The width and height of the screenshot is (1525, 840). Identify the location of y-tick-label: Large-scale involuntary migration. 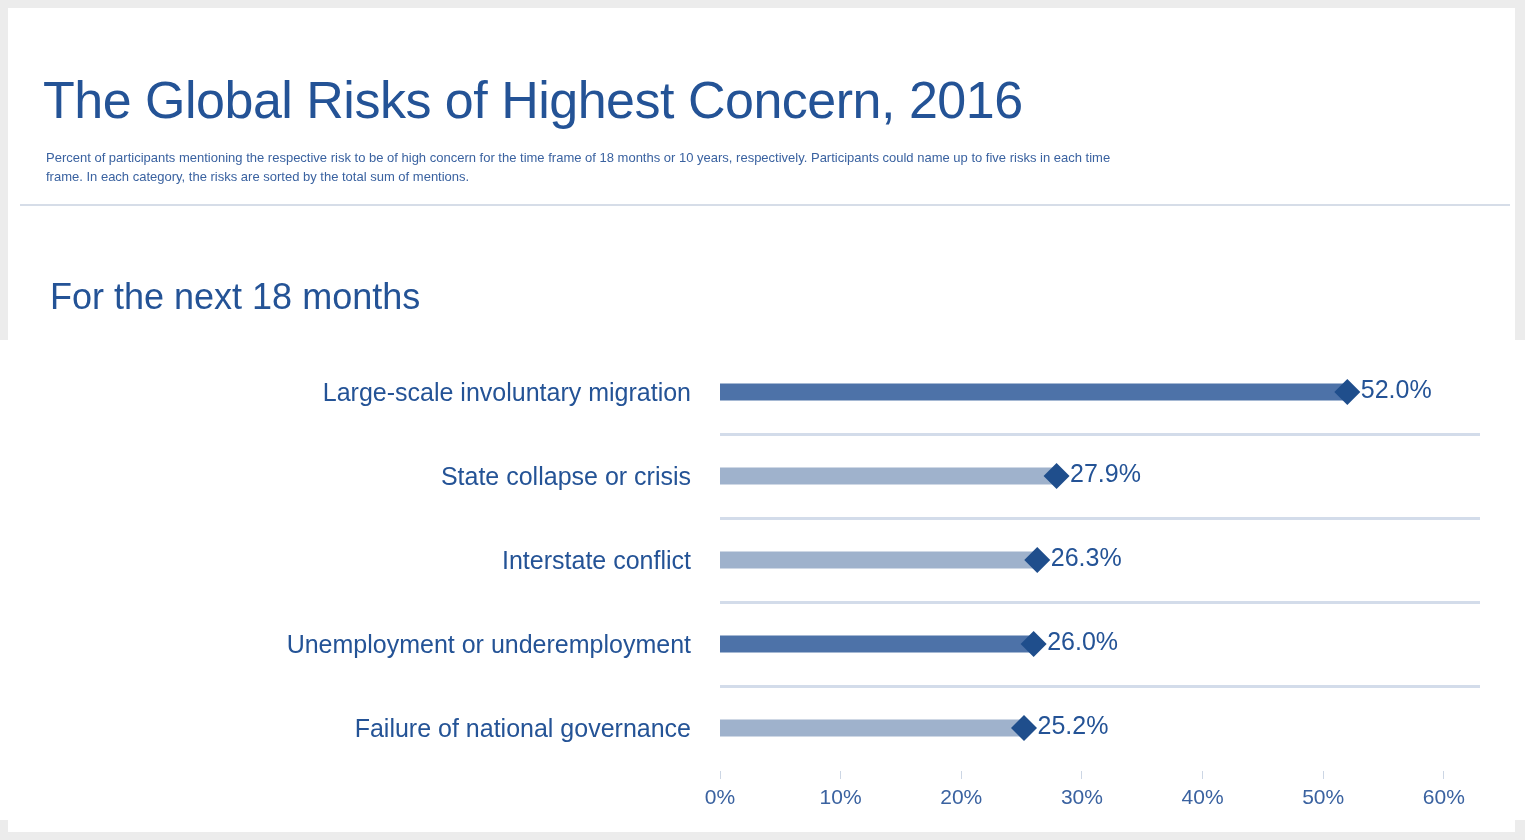
(506, 391).